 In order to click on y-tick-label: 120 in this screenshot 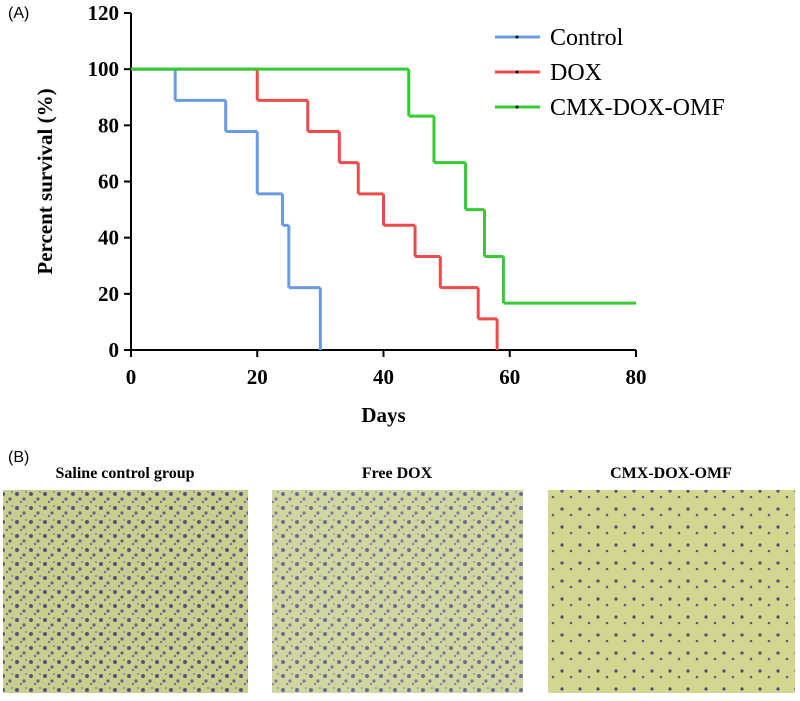, I will do `click(104, 13)`.